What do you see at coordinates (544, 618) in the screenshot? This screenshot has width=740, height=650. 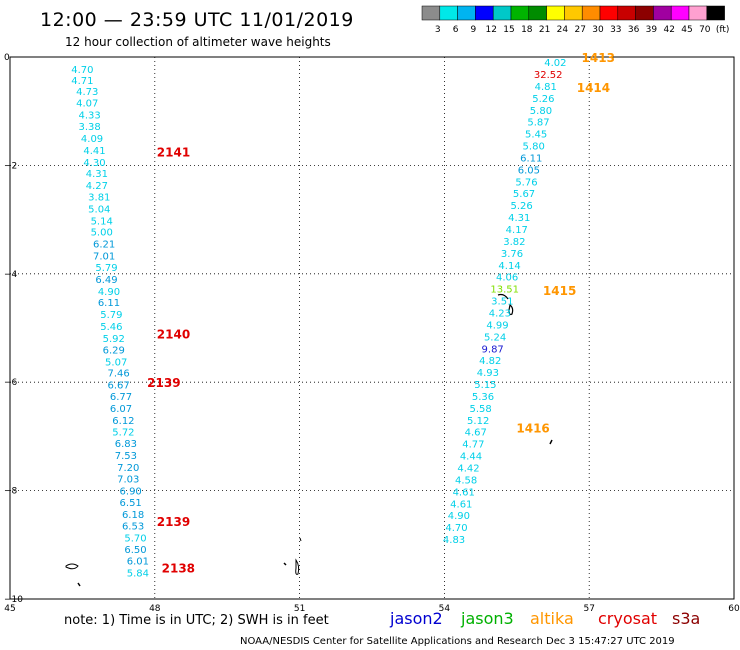 I see `satellite-legend: jason2 jason3 altika cryosat s3a` at bounding box center [544, 618].